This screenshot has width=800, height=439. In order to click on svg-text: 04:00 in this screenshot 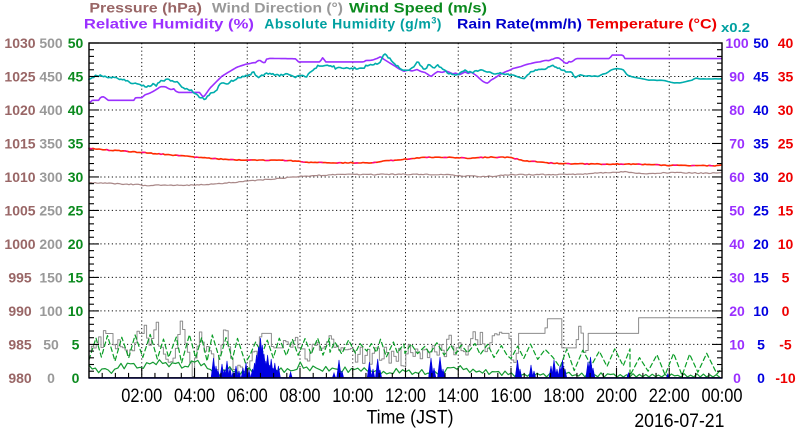, I will do `click(194, 396)`.